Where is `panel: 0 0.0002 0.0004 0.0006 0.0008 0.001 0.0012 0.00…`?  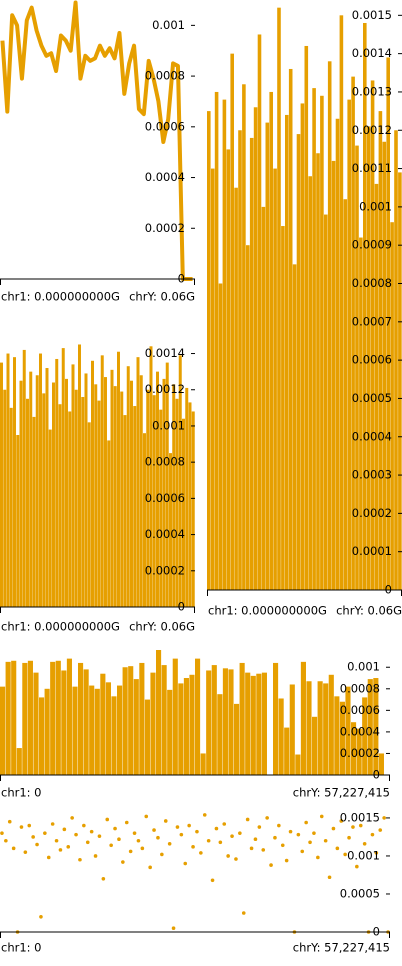 panel: 0 0.0002 0.0004 0.0006 0.0008 0.001 0.0012 0.00… is located at coordinates (97, 489).